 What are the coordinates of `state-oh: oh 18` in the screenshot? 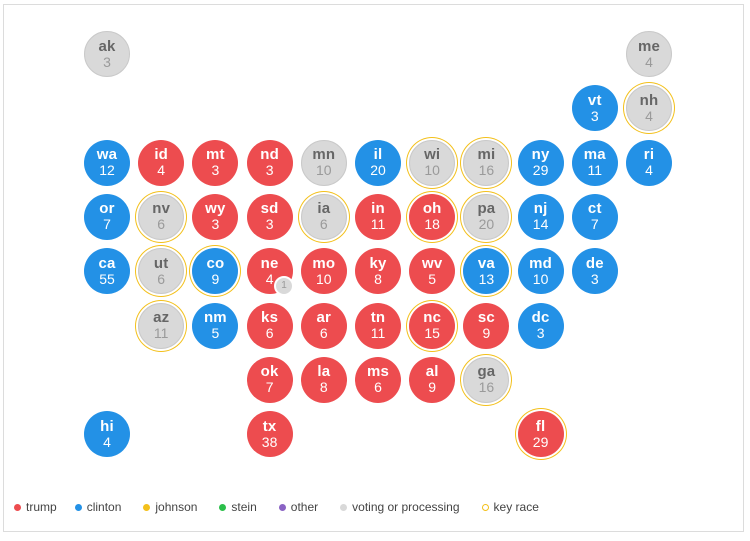 It's located at (432, 216).